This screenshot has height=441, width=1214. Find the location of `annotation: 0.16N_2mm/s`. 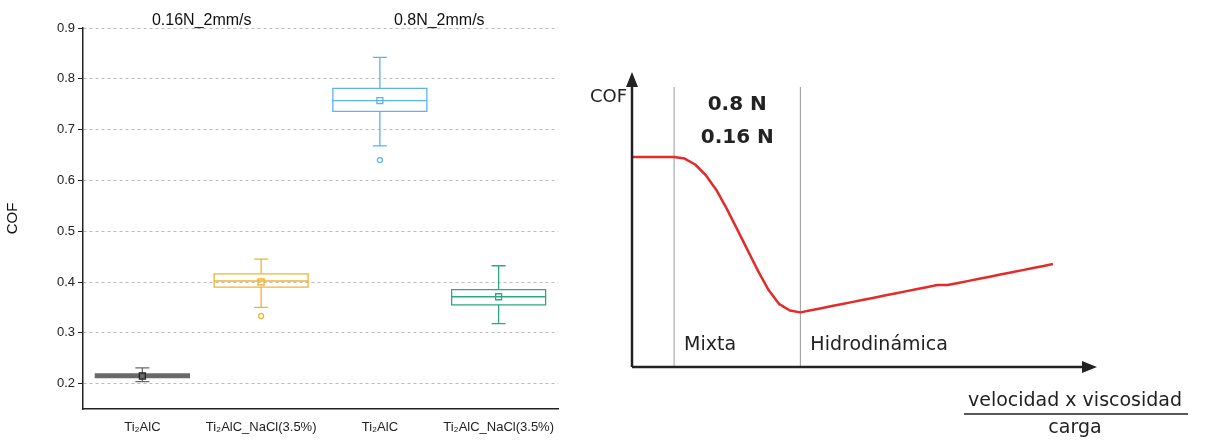

annotation: 0.16N_2mm/s is located at coordinates (201, 20).